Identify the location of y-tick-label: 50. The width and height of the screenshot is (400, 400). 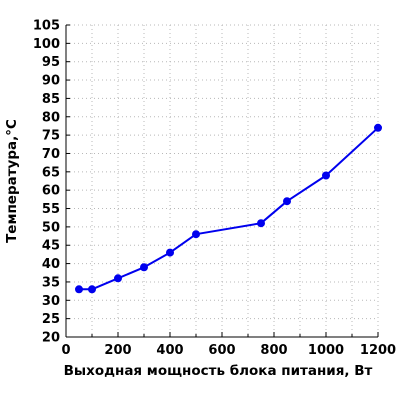
(51, 227).